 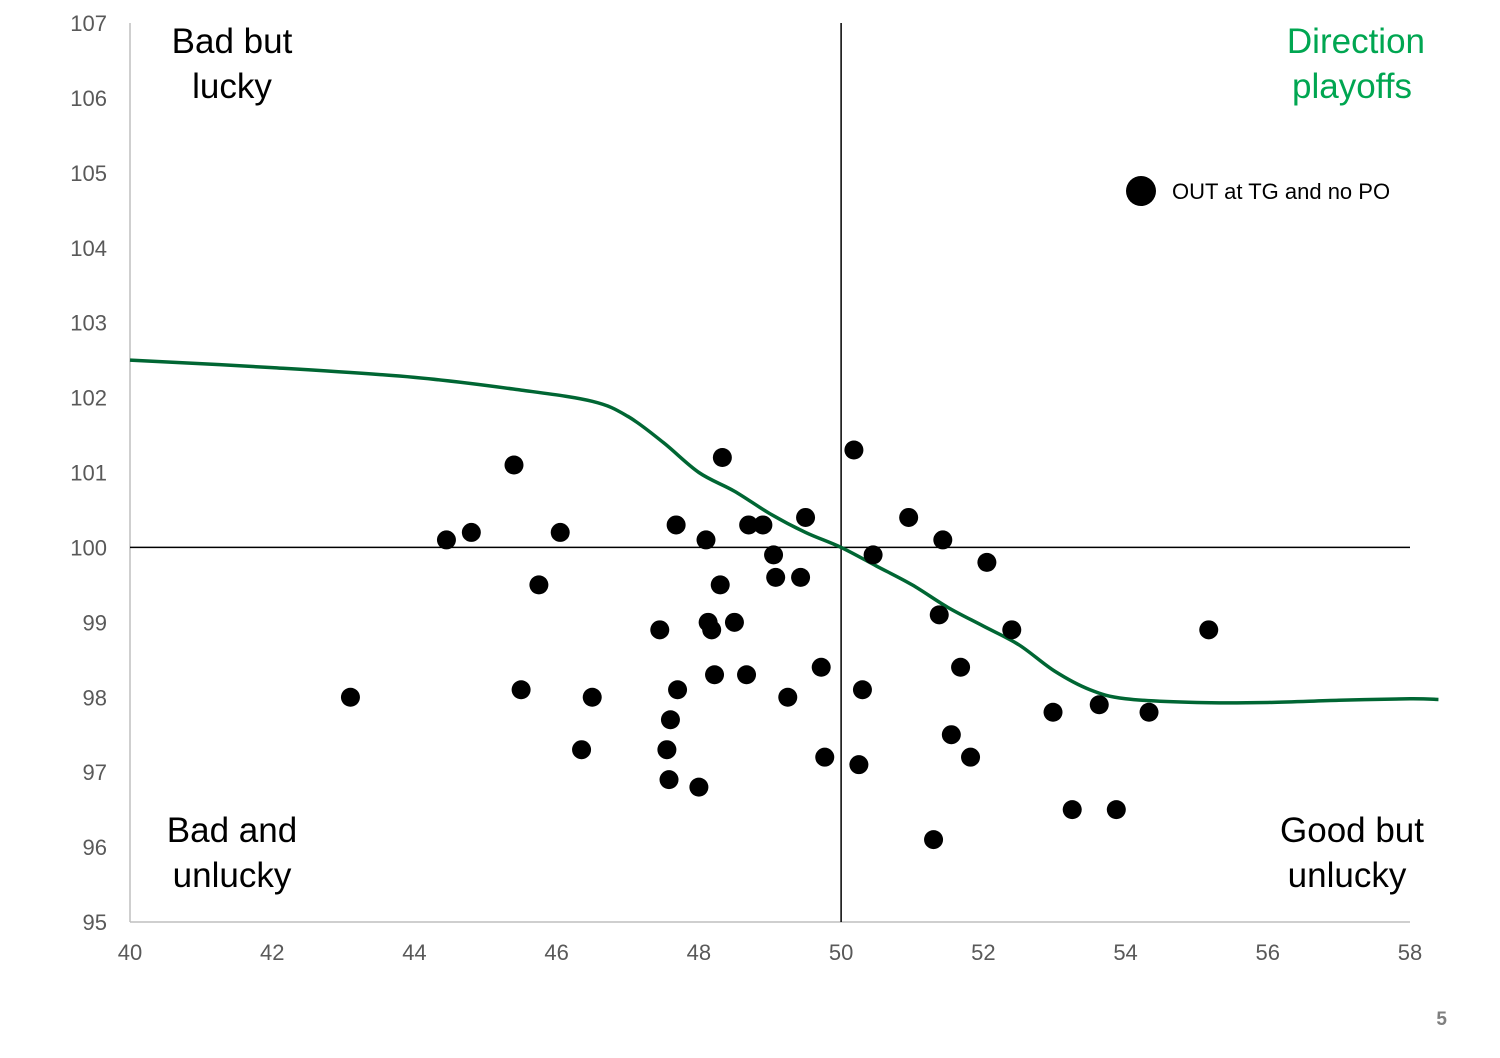 I want to click on legend: OUT at TG and no PO, so click(x=1258, y=191).